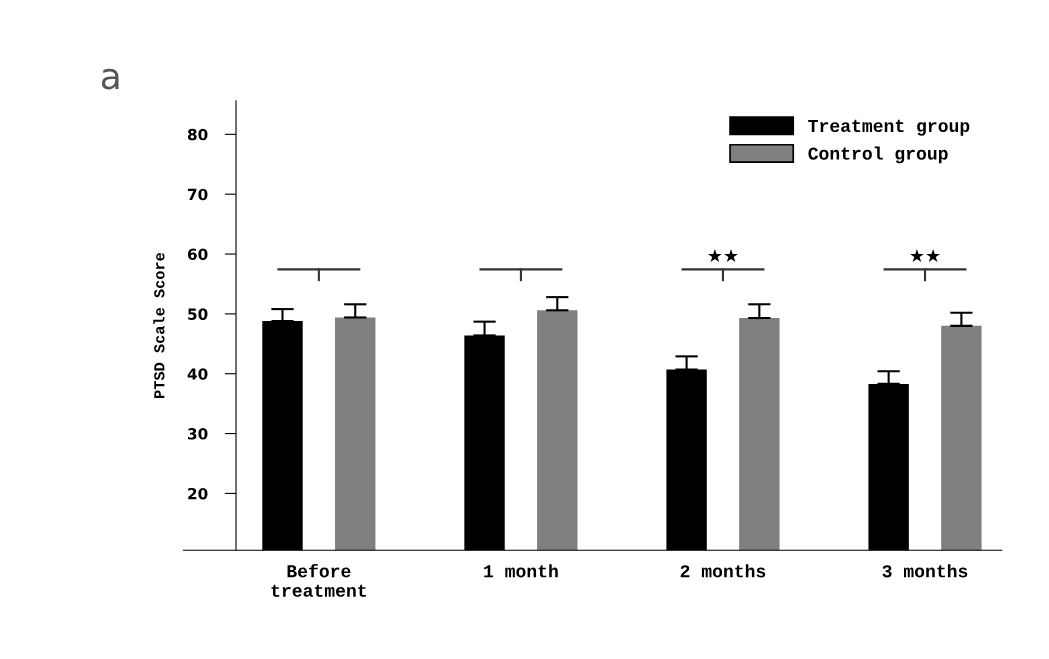 This screenshot has width=1049, height=659. What do you see at coordinates (198, 194) in the screenshot?
I see `y-tick-label: 70` at bounding box center [198, 194].